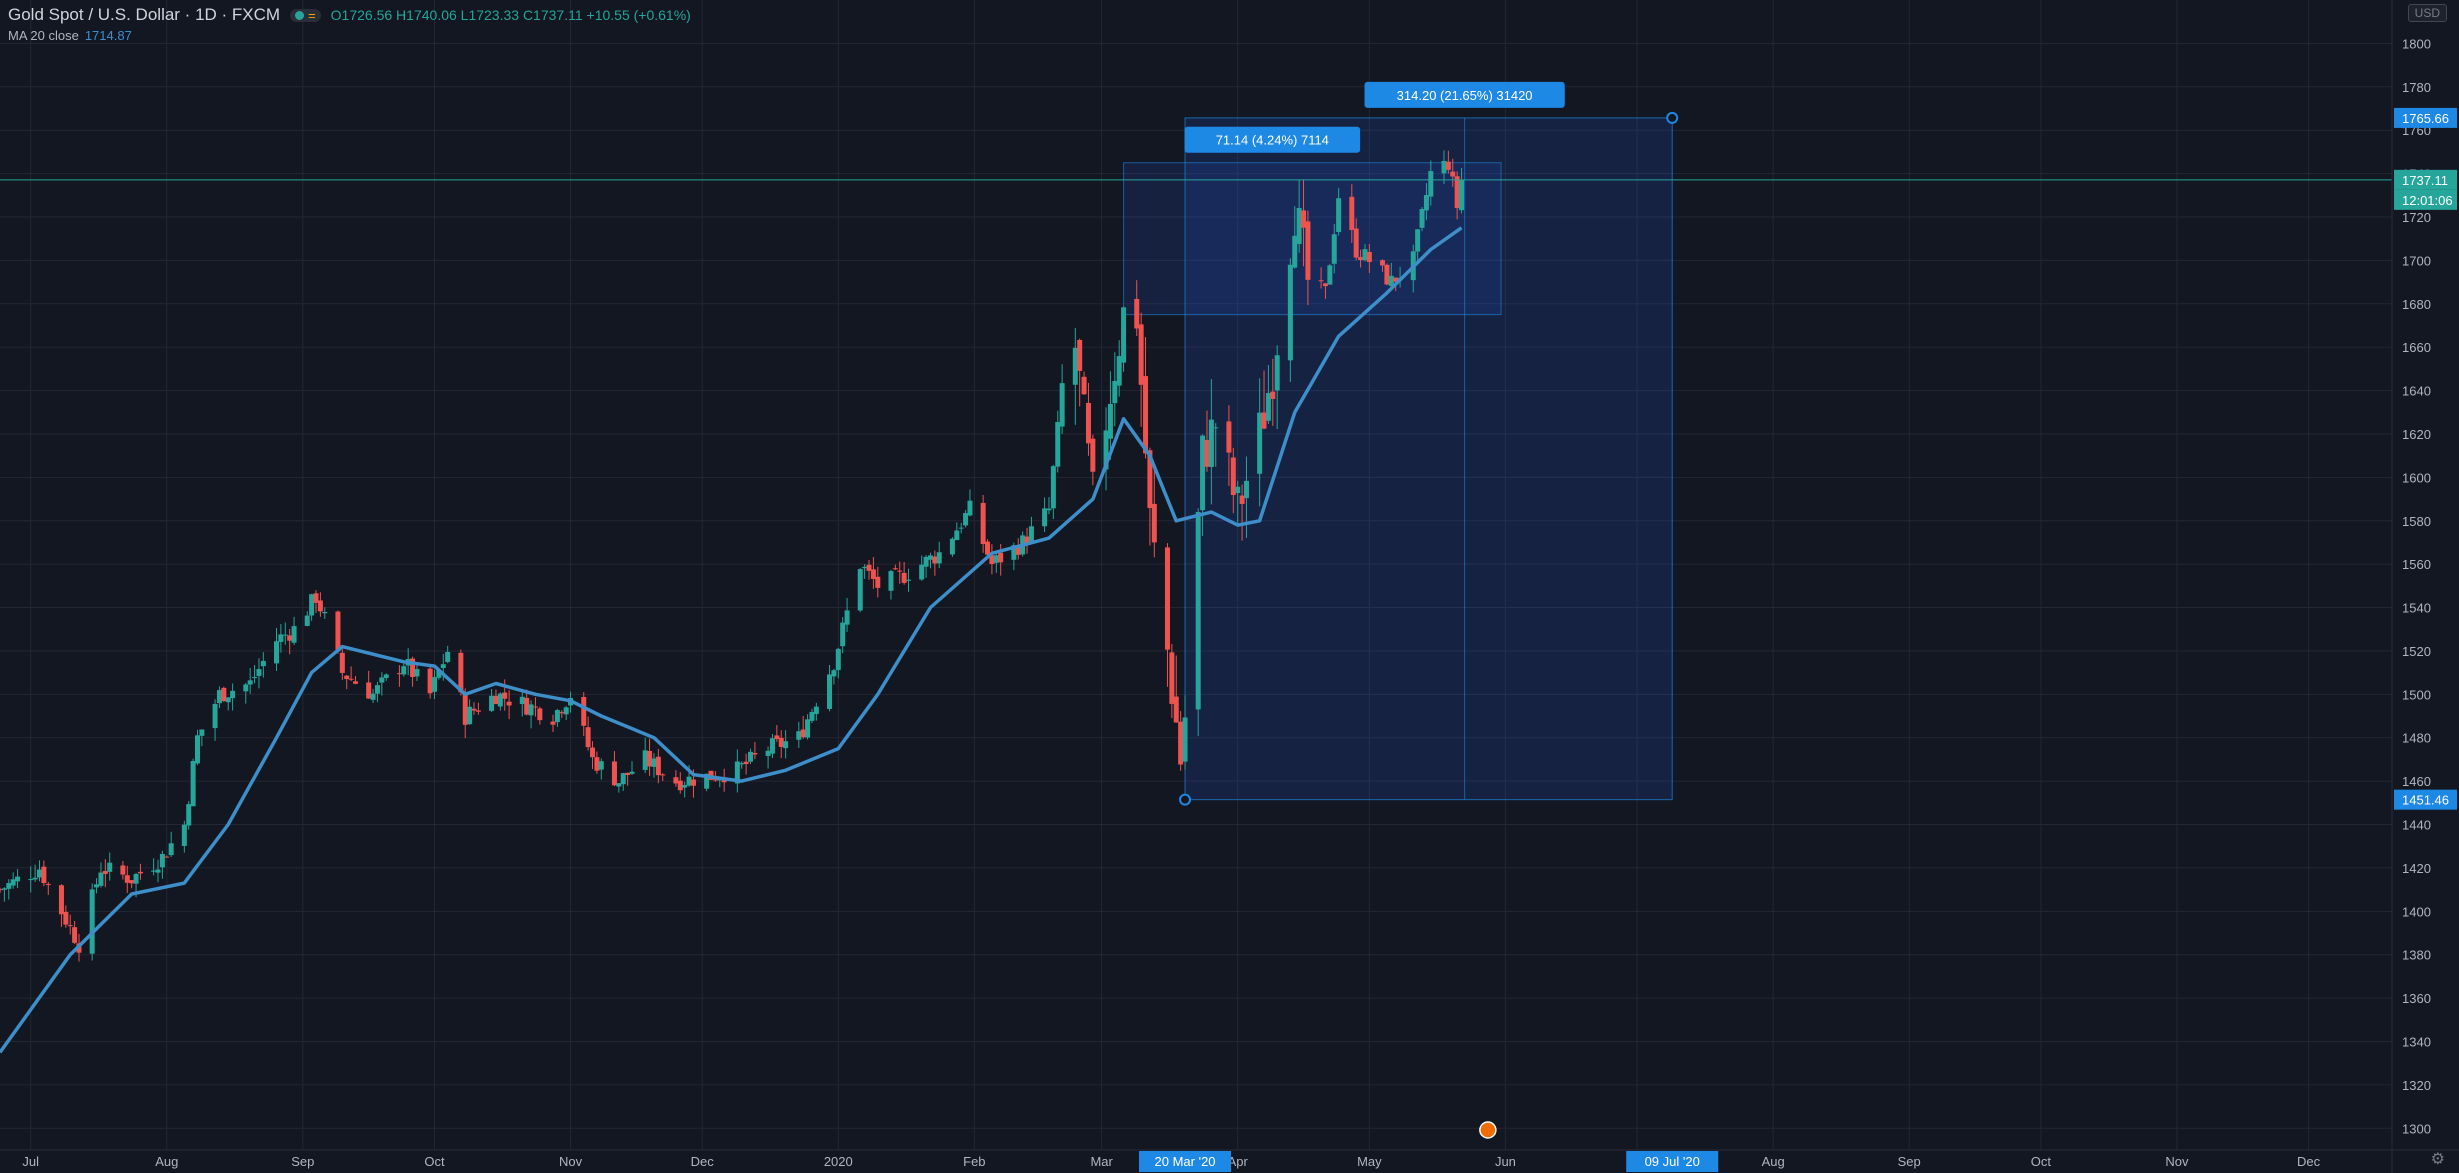 This screenshot has width=2459, height=1173. What do you see at coordinates (305, 15) in the screenshot?
I see `status-indicators: =` at bounding box center [305, 15].